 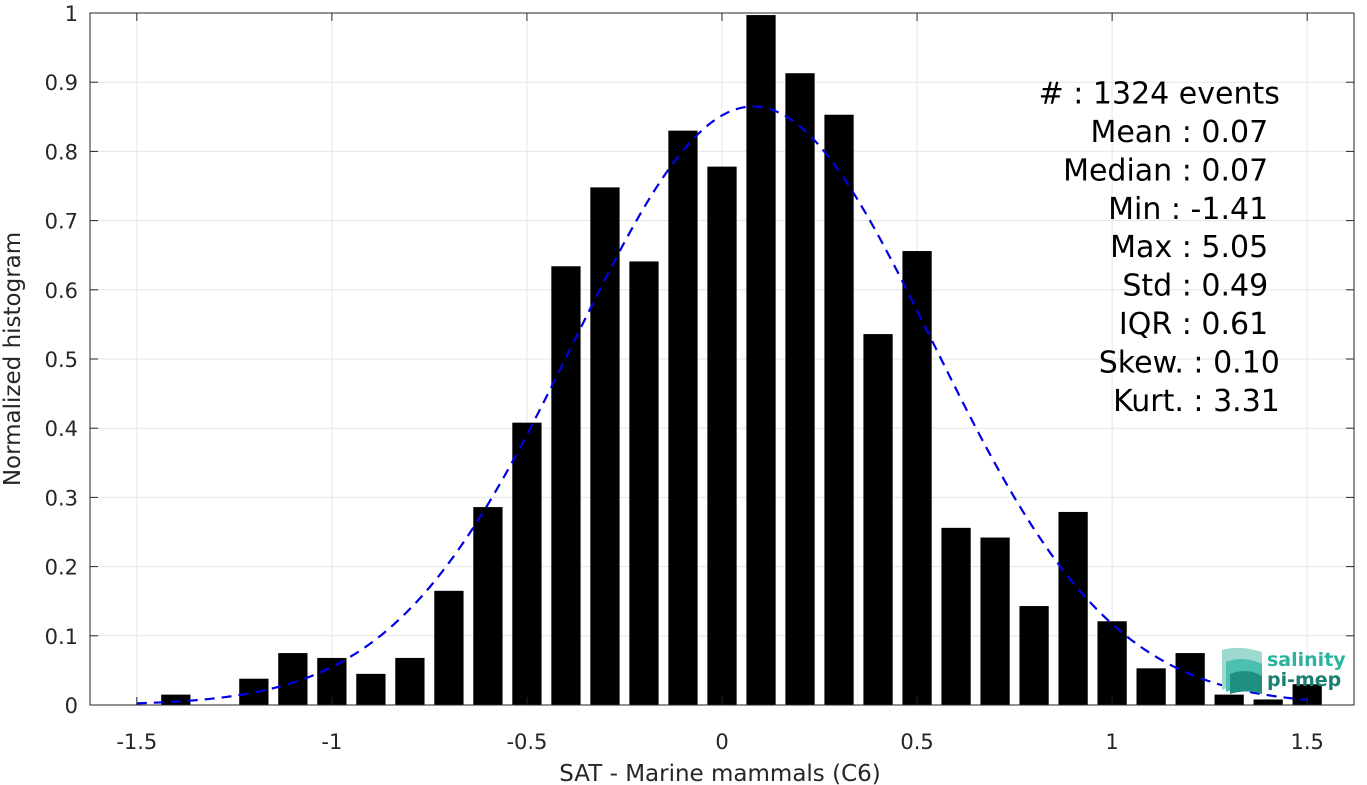 What do you see at coordinates (1159, 94) in the screenshot?
I see `stat-line-0: # : 1324 events` at bounding box center [1159, 94].